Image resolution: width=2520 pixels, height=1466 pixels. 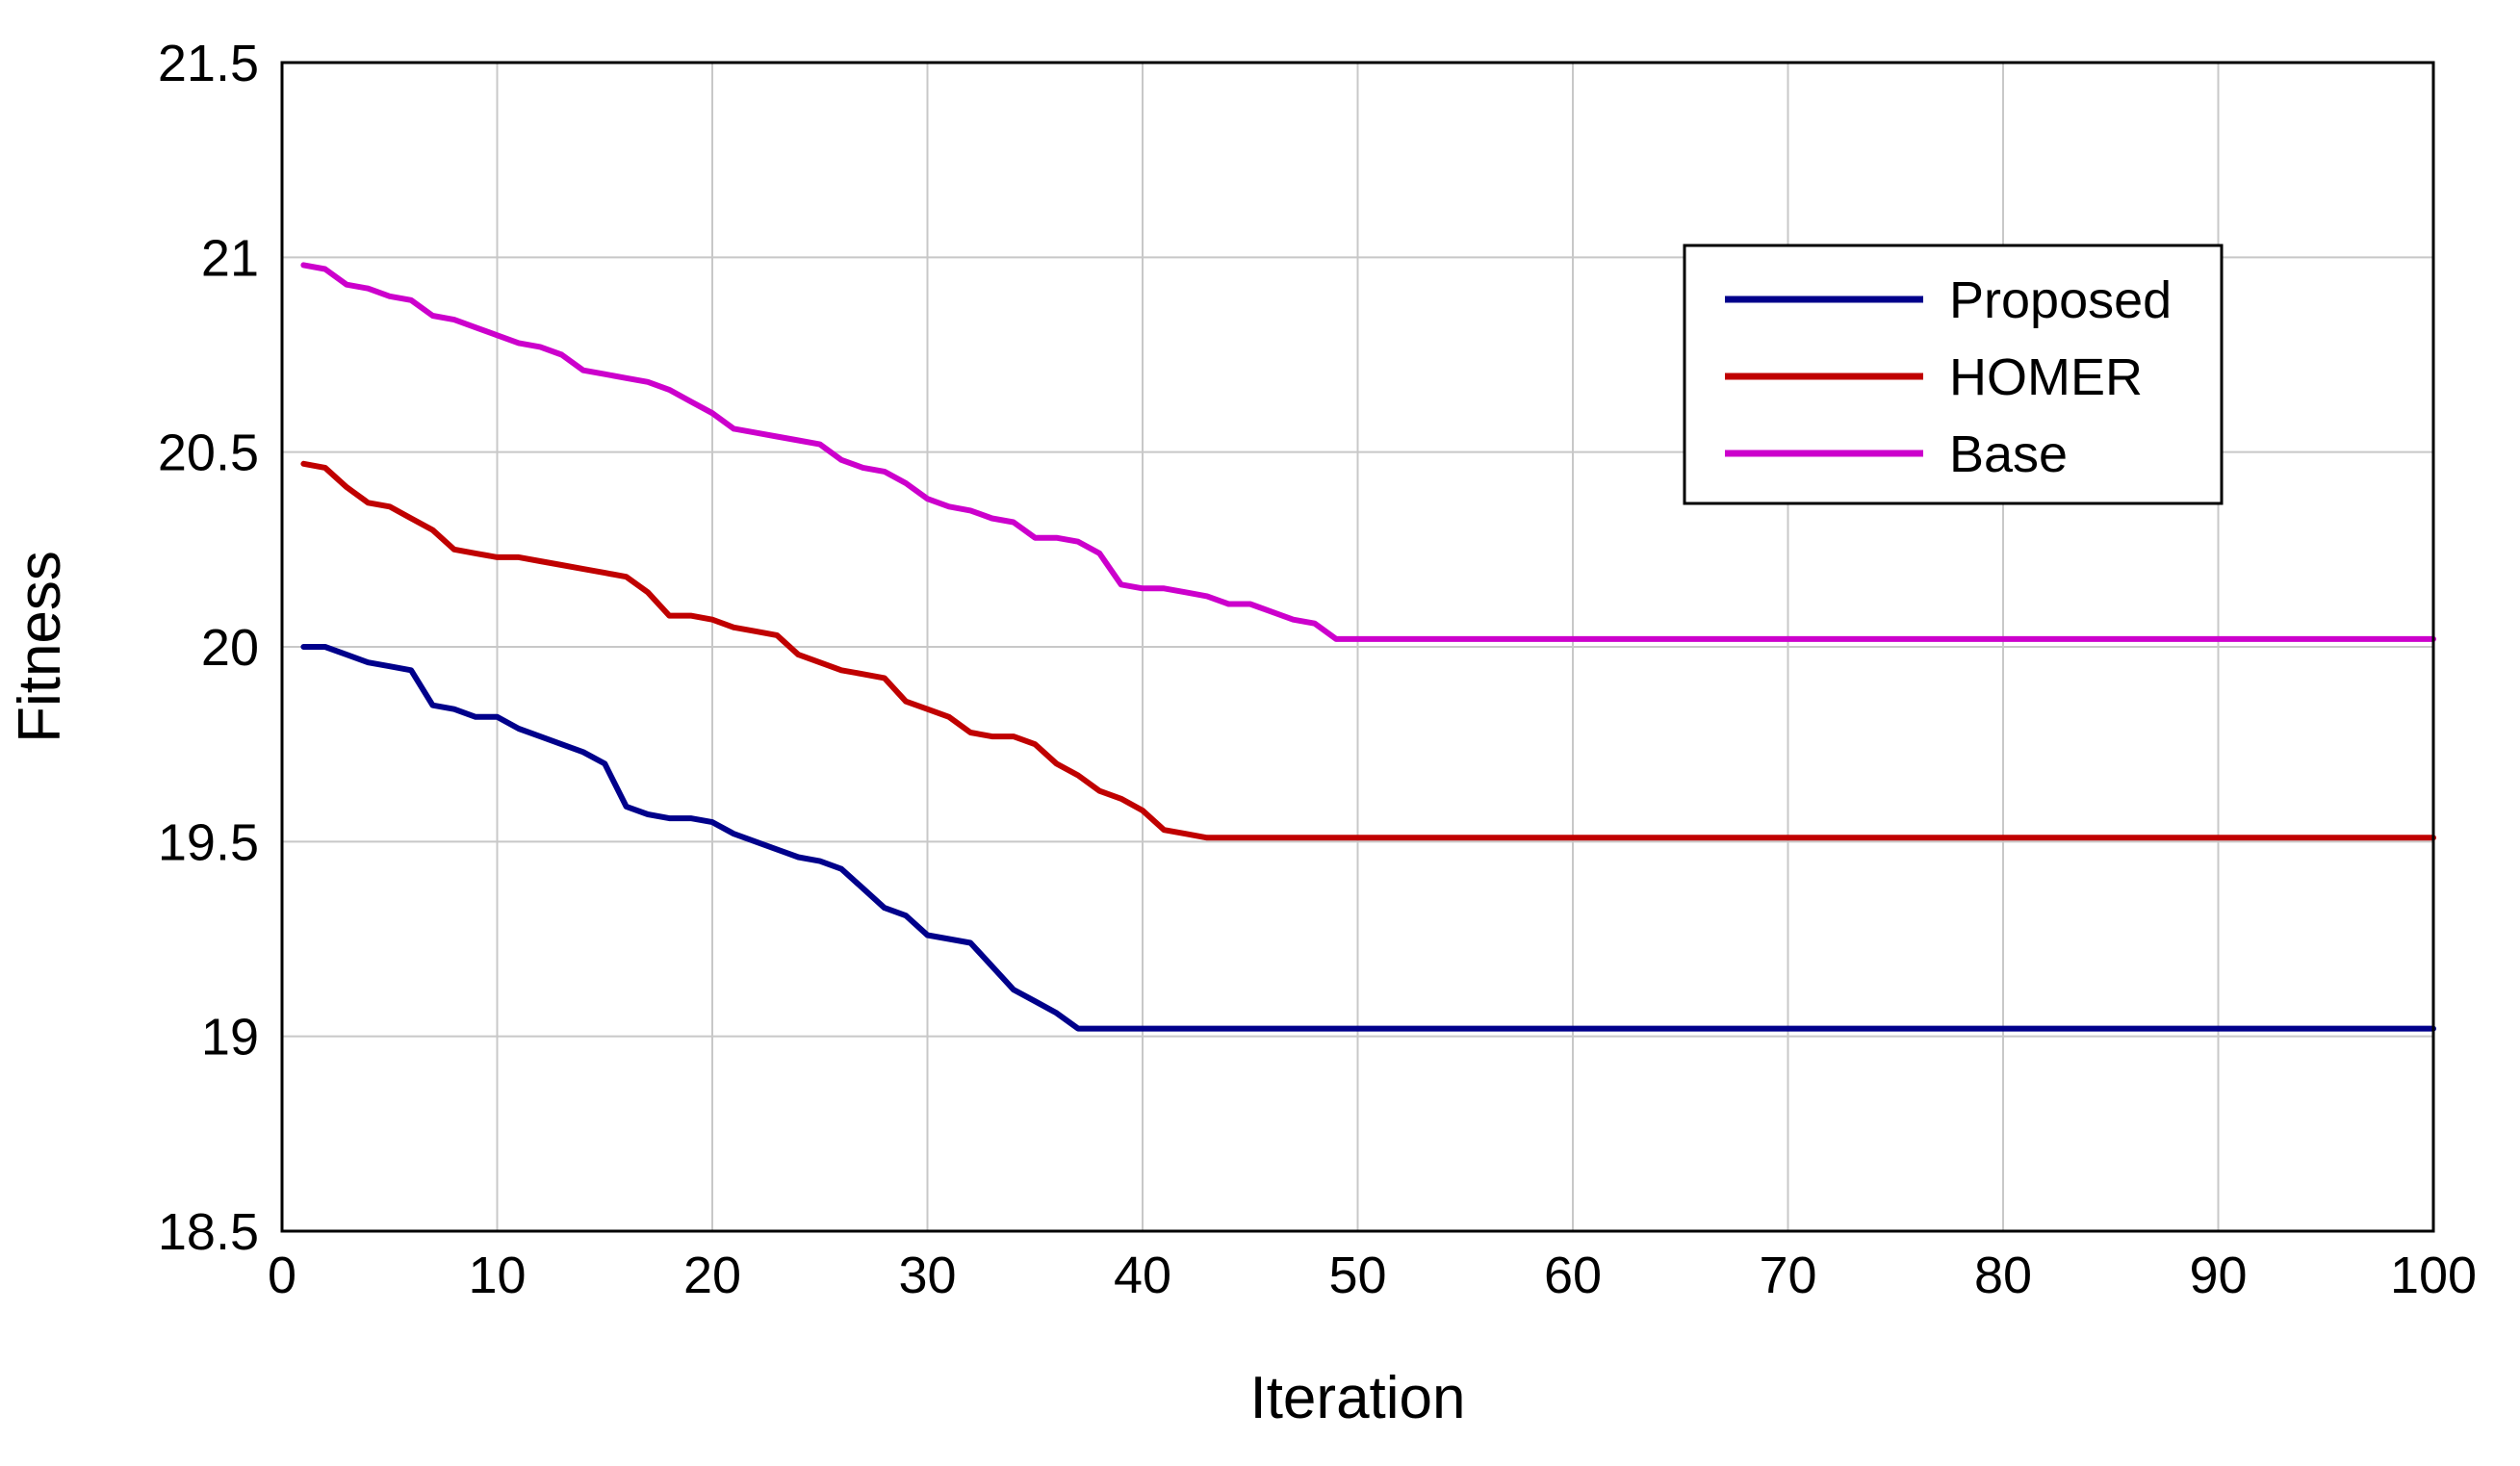 I want to click on x-axis-label: Iteration, so click(x=1357, y=1398).